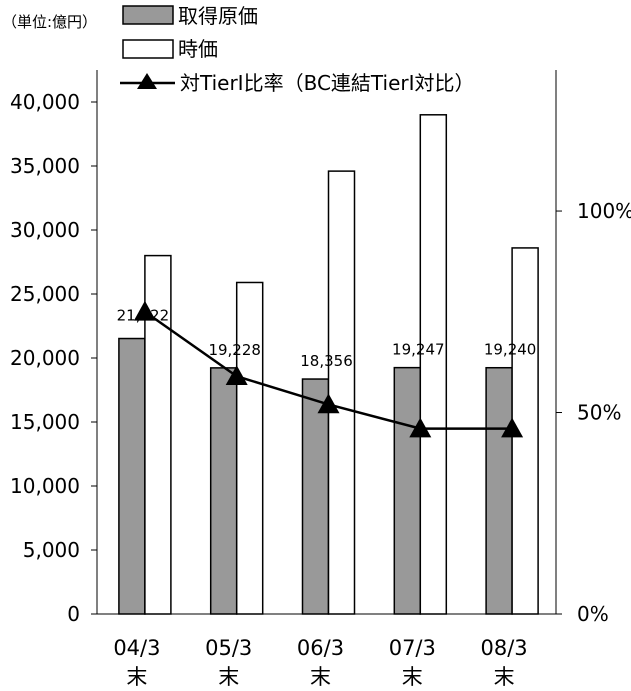 The width and height of the screenshot is (631, 691). Describe the element at coordinates (218, 16) in the screenshot. I see `legend-label-acquisition-cost: 取得原価` at that location.